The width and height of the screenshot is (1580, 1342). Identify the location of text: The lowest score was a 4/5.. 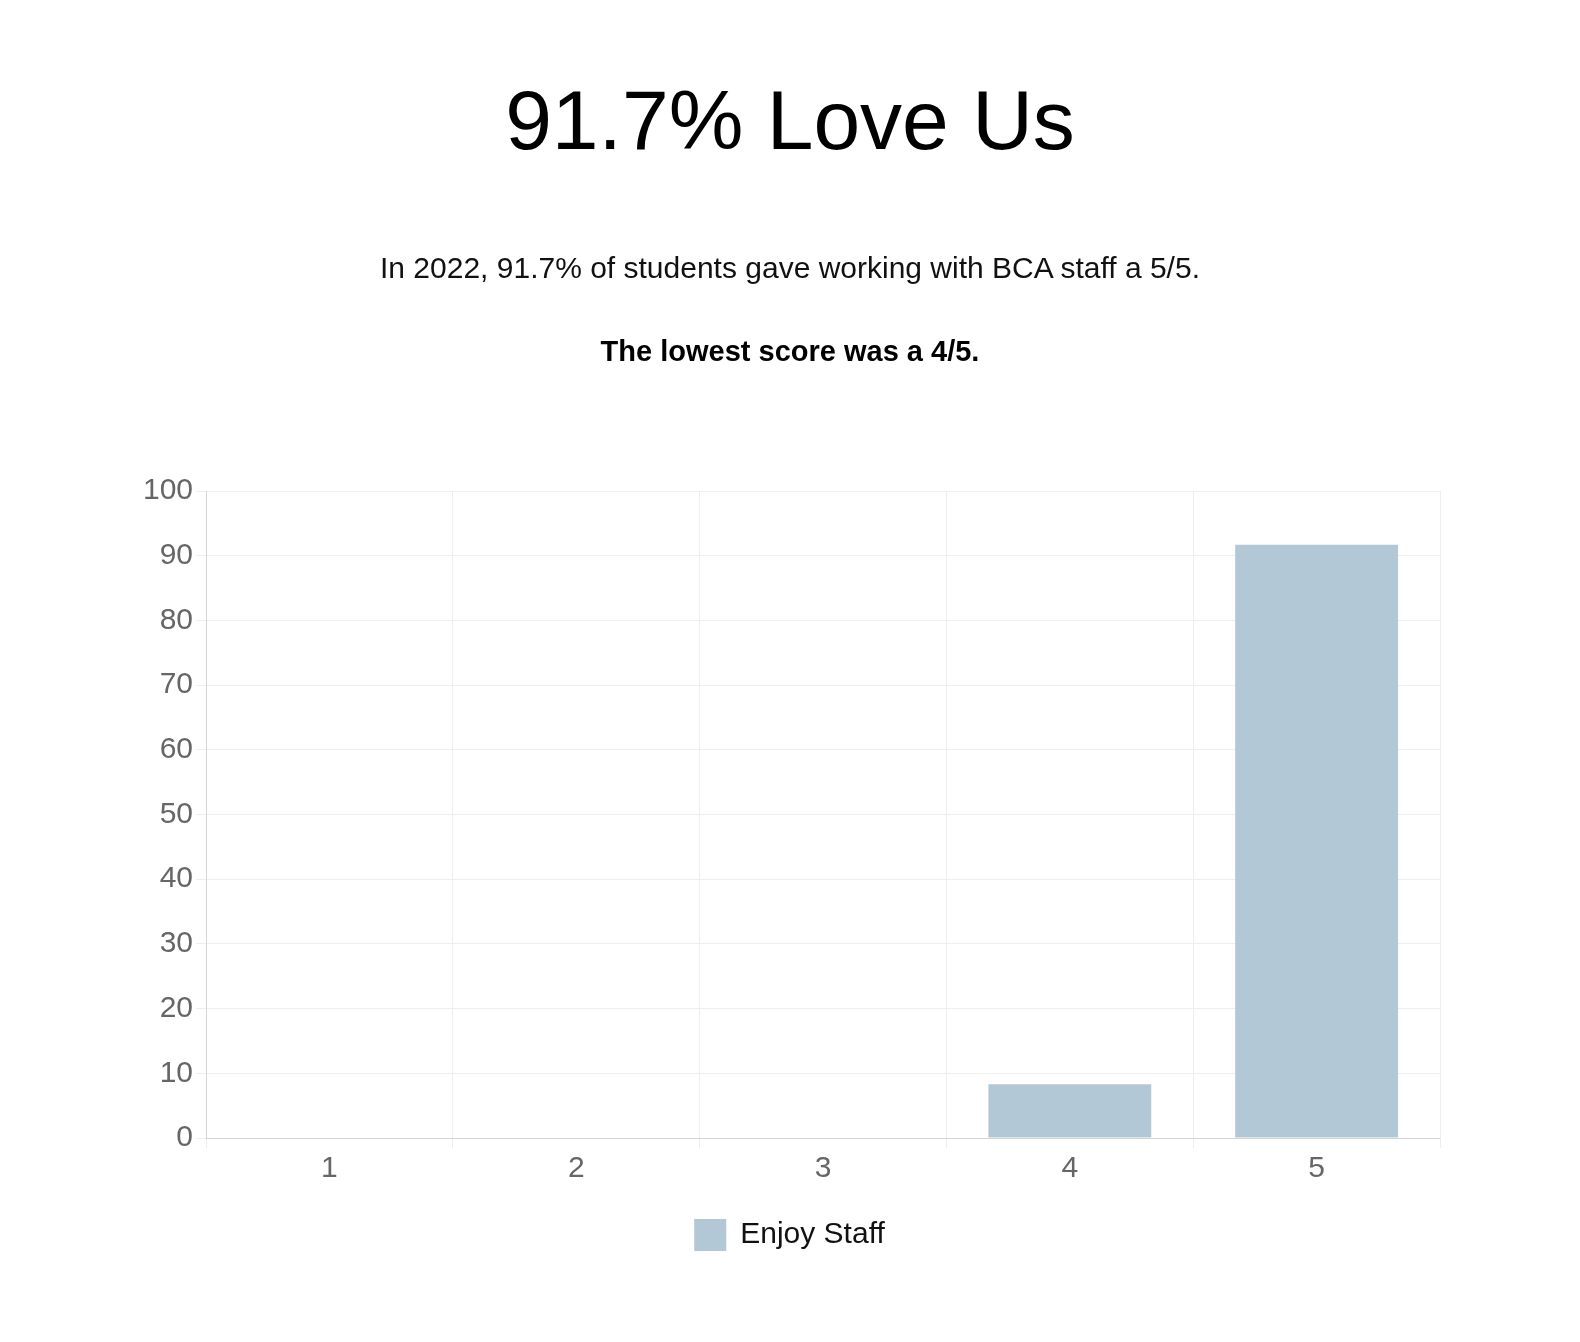
(790, 351).